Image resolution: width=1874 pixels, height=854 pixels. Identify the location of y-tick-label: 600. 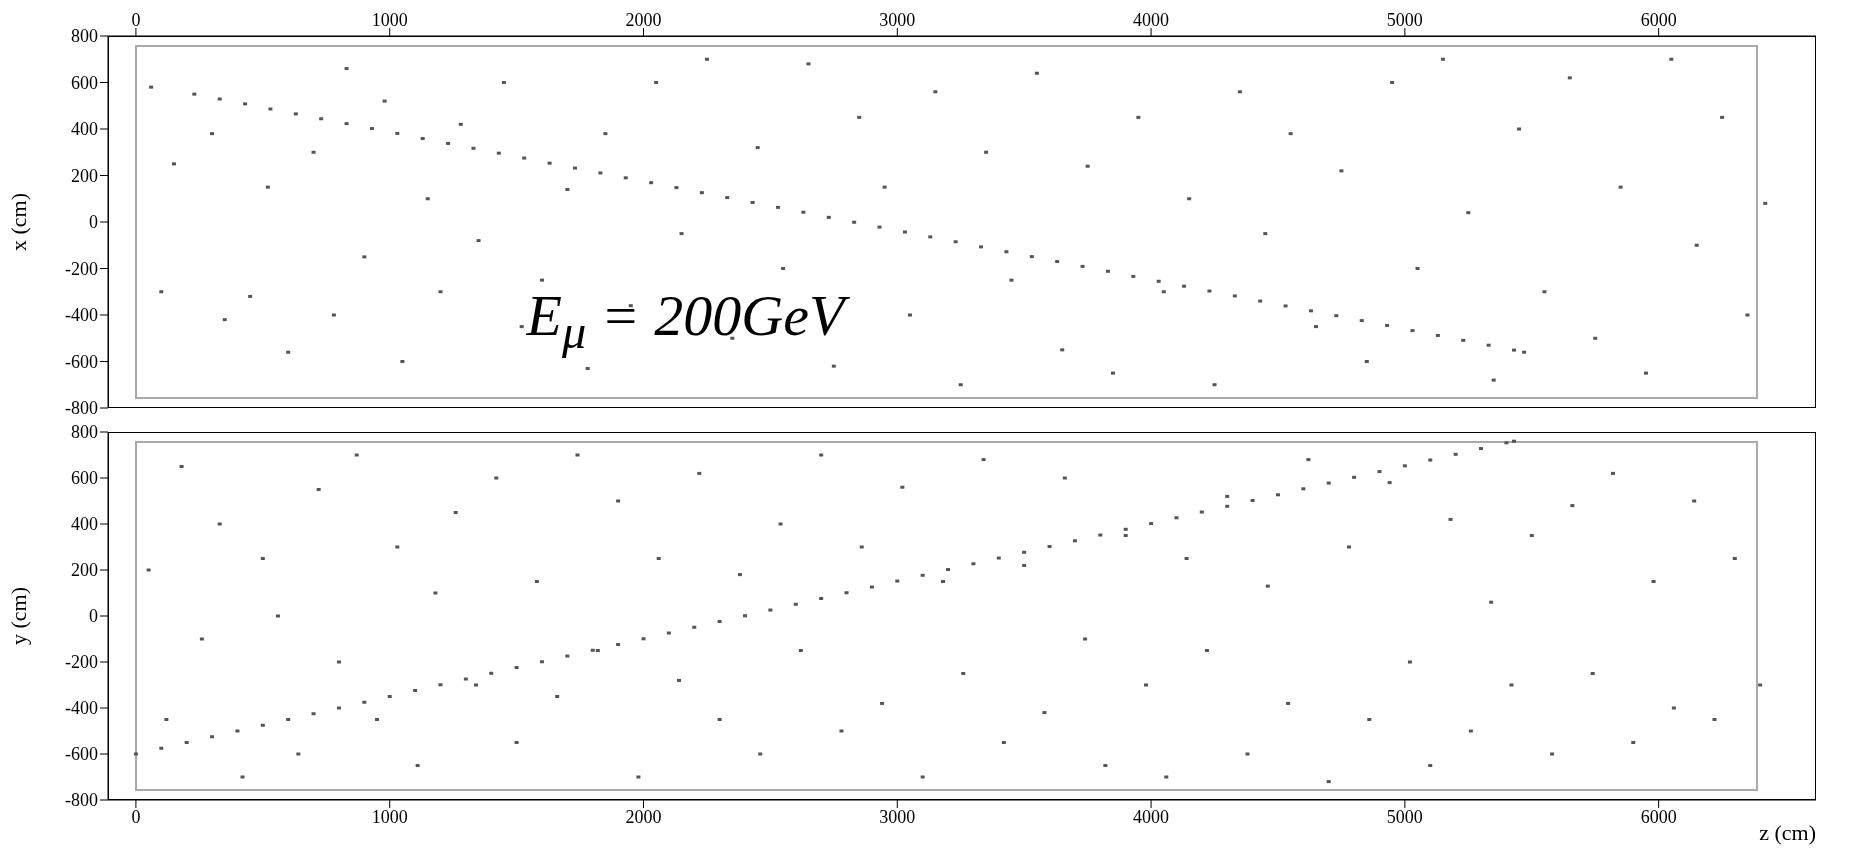
(84, 82).